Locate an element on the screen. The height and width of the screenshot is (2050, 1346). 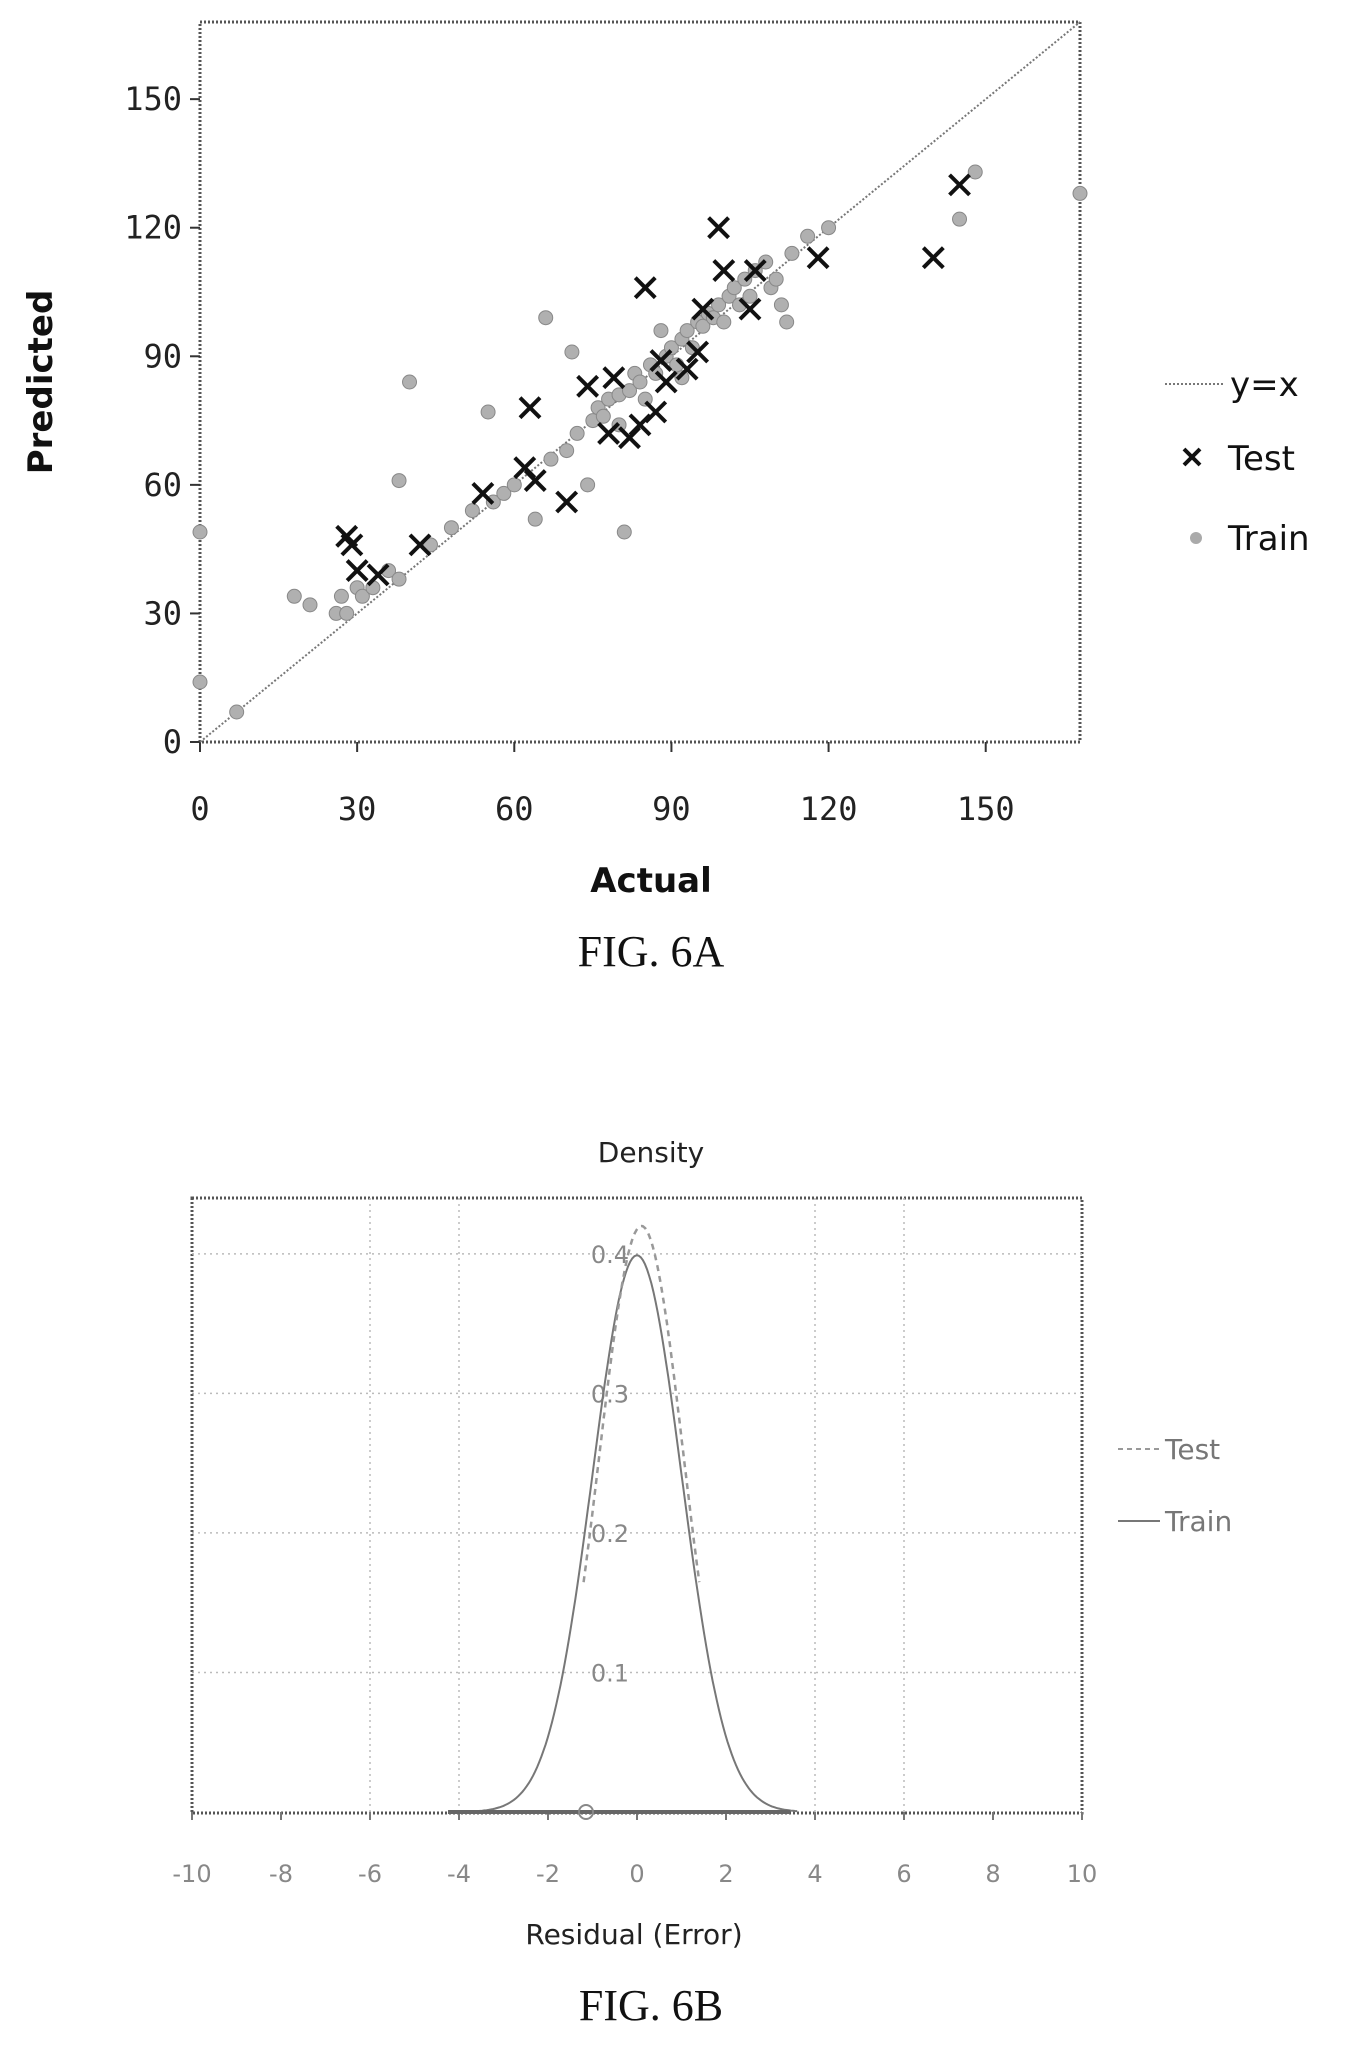
y-tick-label: 60 is located at coordinates (162, 485).